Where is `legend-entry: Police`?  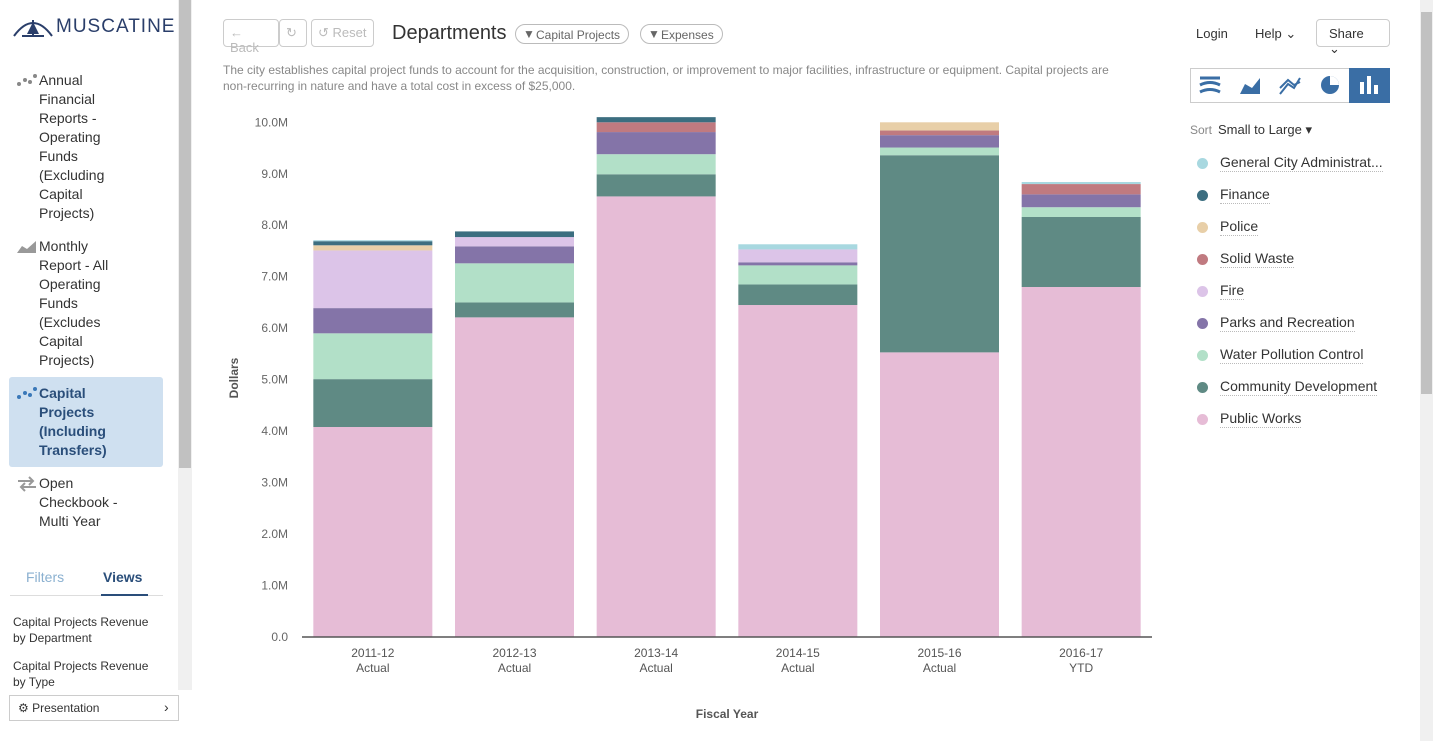
legend-entry: Police is located at coordinates (1239, 227).